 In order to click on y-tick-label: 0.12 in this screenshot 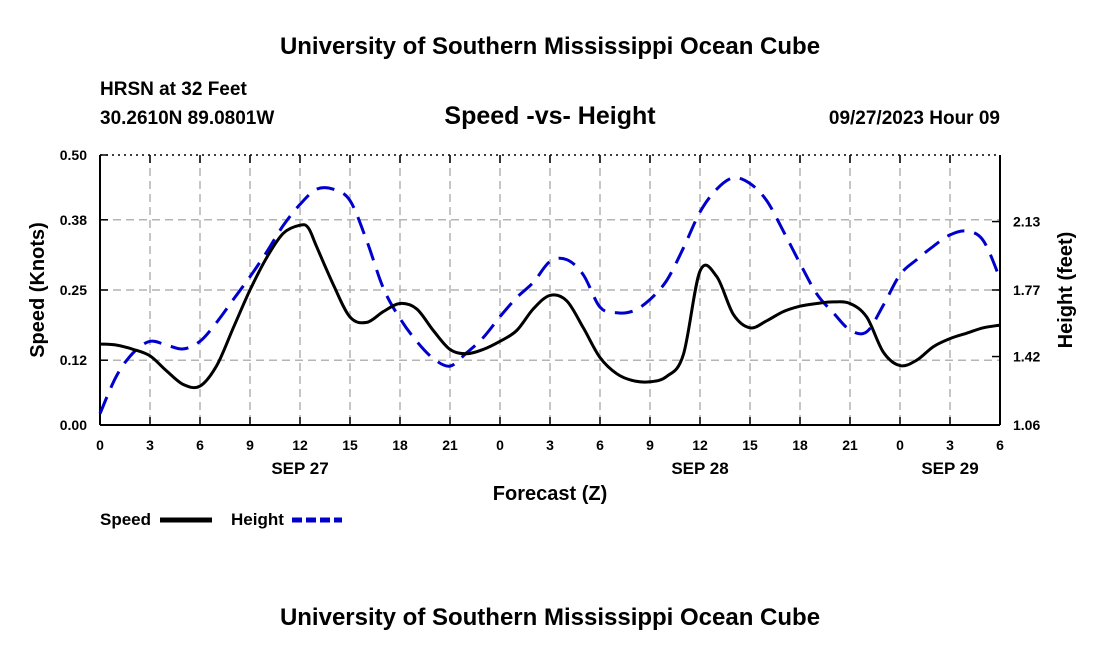, I will do `click(73, 360)`.